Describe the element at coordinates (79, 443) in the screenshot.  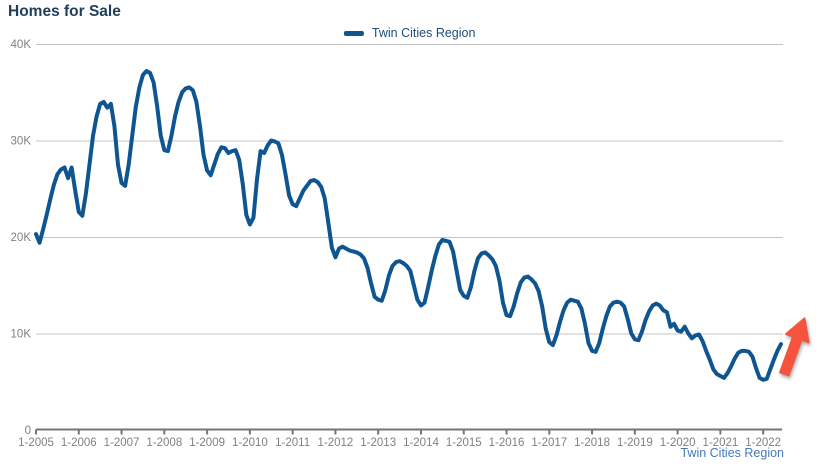
I see `x-axis-label: 1-2006` at that location.